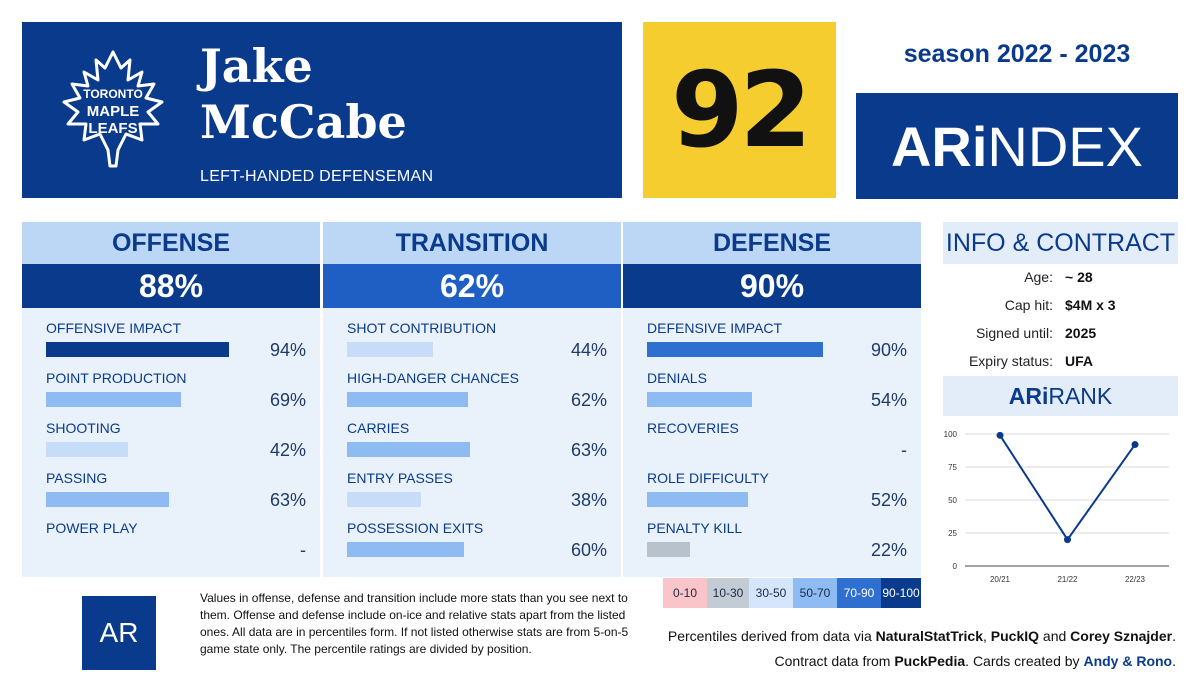 The height and width of the screenshot is (687, 1200). Describe the element at coordinates (834, 661) in the screenshot. I see `src-text: Contract data from` at that location.